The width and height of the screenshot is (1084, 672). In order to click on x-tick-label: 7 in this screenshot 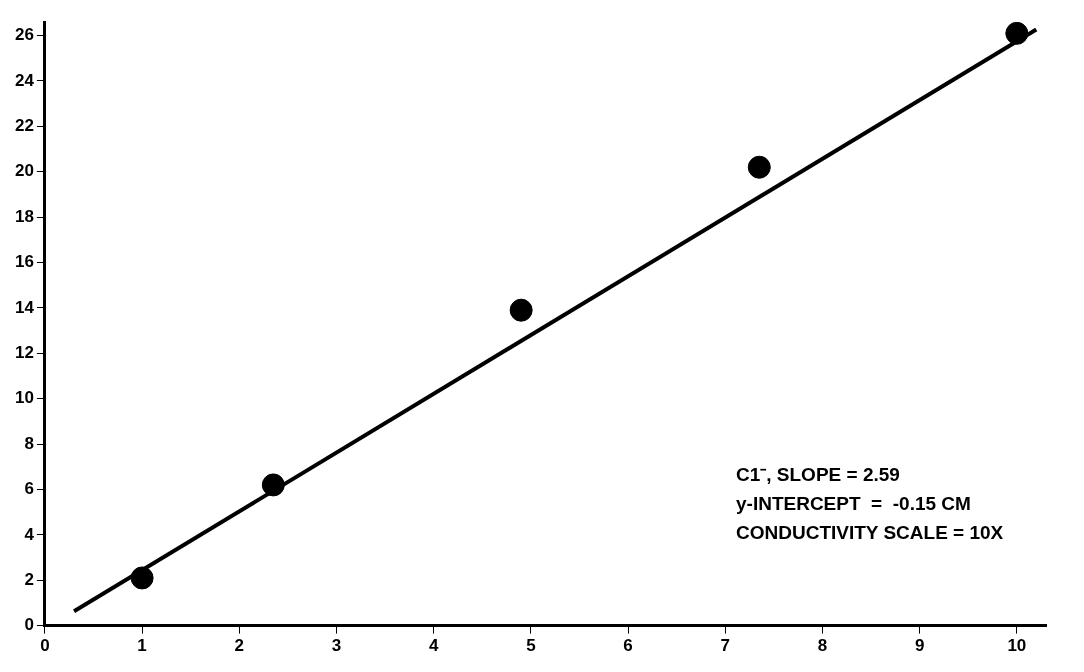, I will do `click(725, 646)`.